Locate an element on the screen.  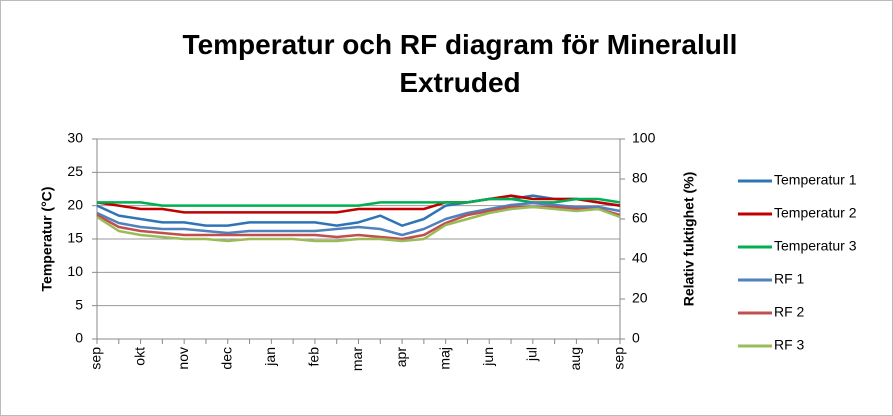
x-tick-label: apr is located at coordinates (401, 357).